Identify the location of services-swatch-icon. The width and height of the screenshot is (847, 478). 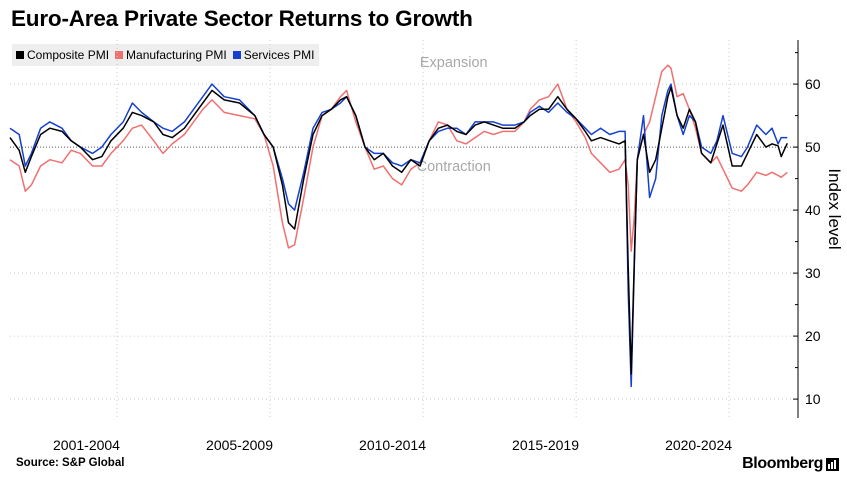
(236, 55).